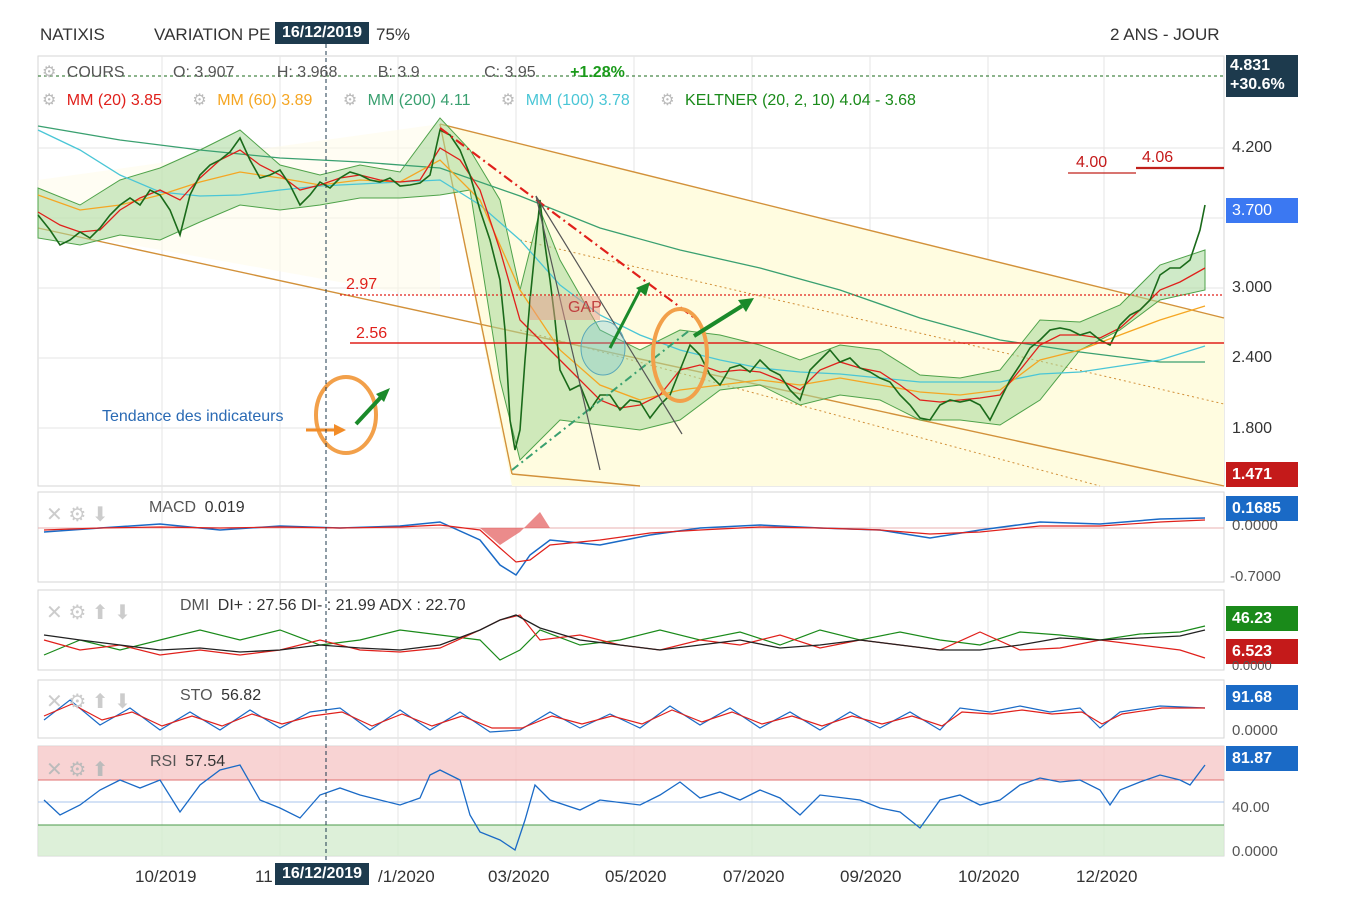  What do you see at coordinates (72, 34) in the screenshot?
I see `instrument-name: NATIXIS` at bounding box center [72, 34].